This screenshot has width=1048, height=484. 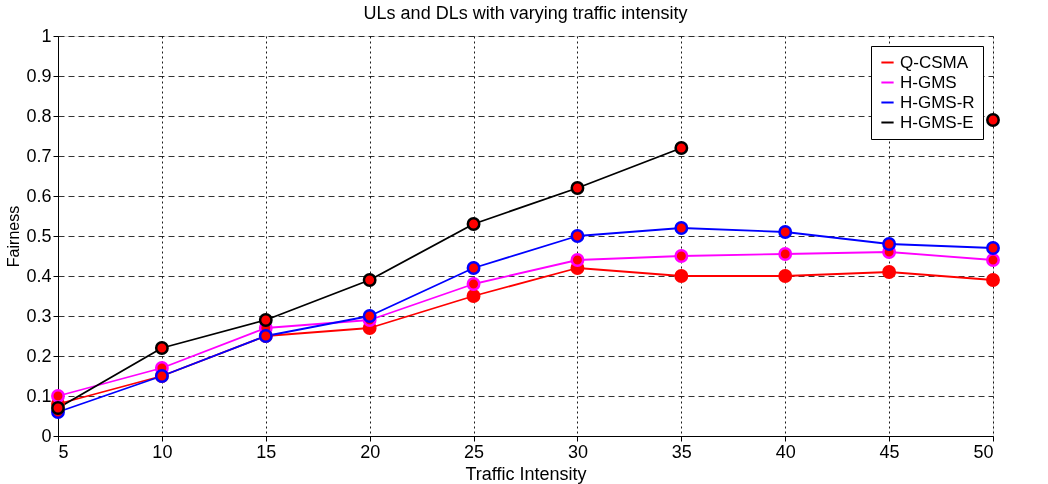 What do you see at coordinates (937, 102) in the screenshot?
I see `legend-label: H-GMS-R` at bounding box center [937, 102].